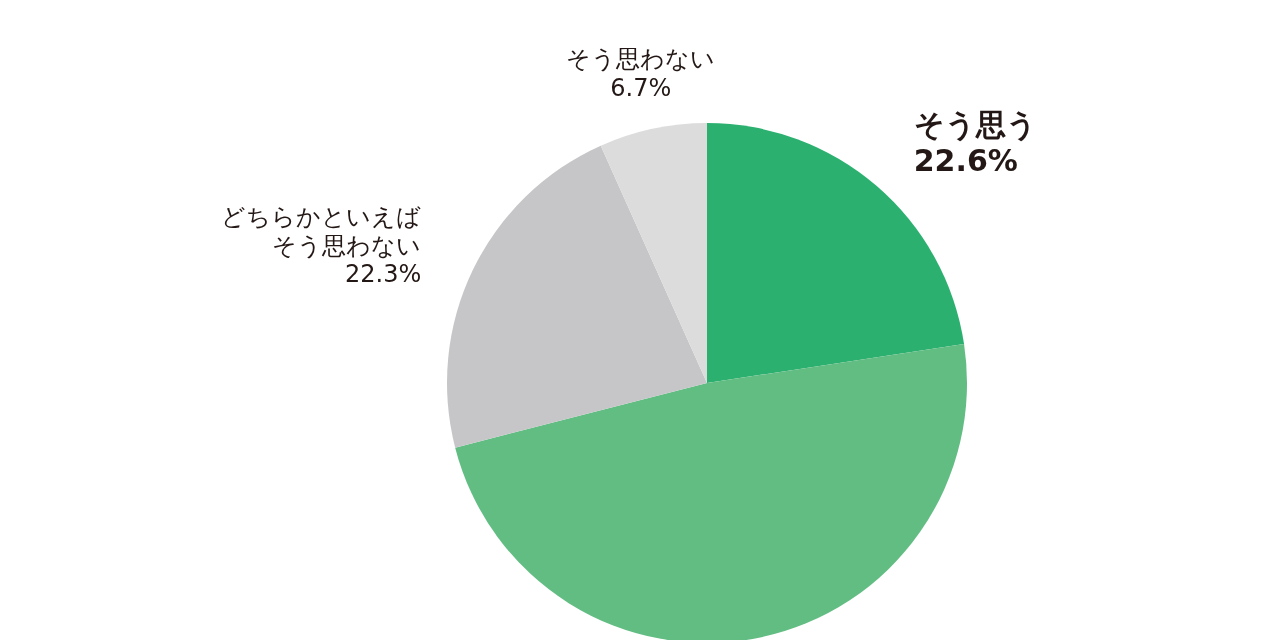 The width and height of the screenshot is (1280, 640). I want to click on data-label: 22.3%, so click(383, 274).